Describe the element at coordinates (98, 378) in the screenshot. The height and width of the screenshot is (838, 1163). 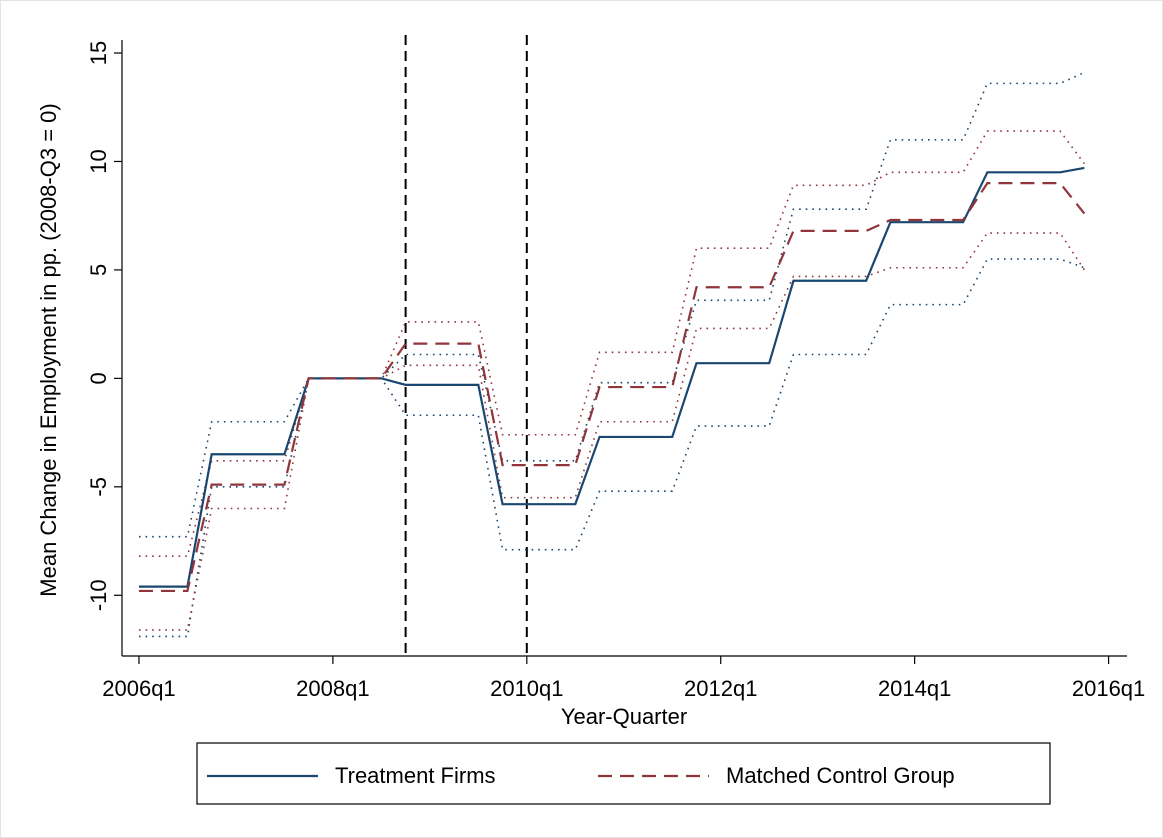
I see `y-tick-label: 0` at that location.